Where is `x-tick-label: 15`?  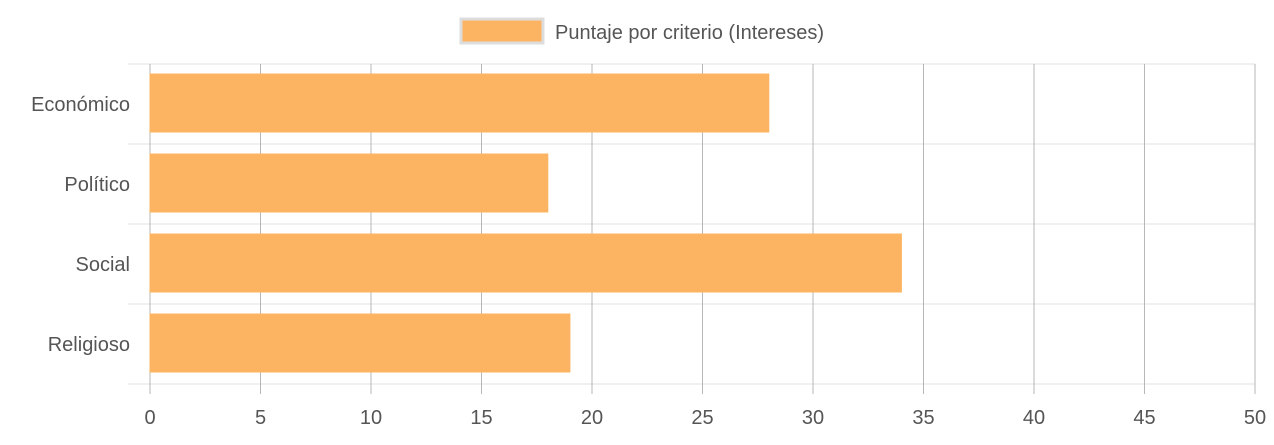 x-tick-label: 15 is located at coordinates (481, 418).